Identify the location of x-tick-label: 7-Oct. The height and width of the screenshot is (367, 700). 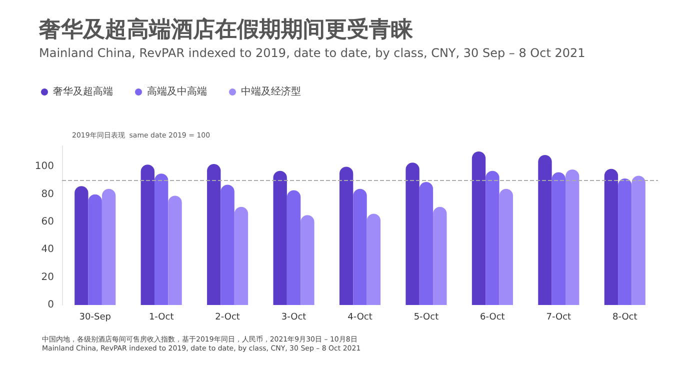
(559, 317).